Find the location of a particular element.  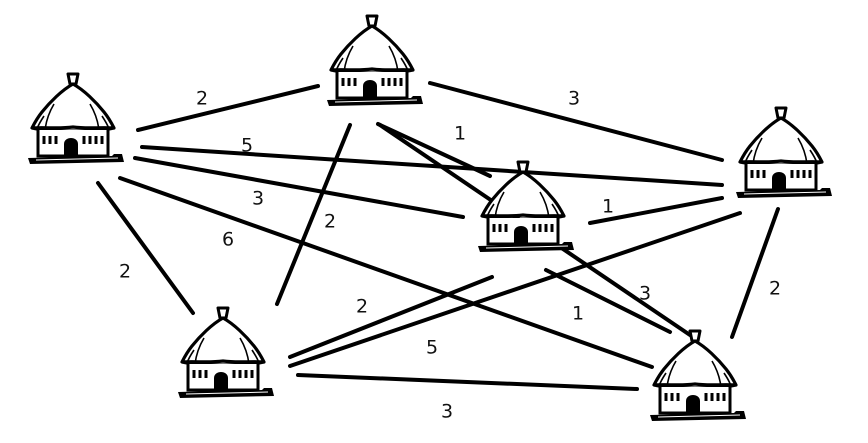

edge-hut-c-hut-f is located at coordinates (755, 273).